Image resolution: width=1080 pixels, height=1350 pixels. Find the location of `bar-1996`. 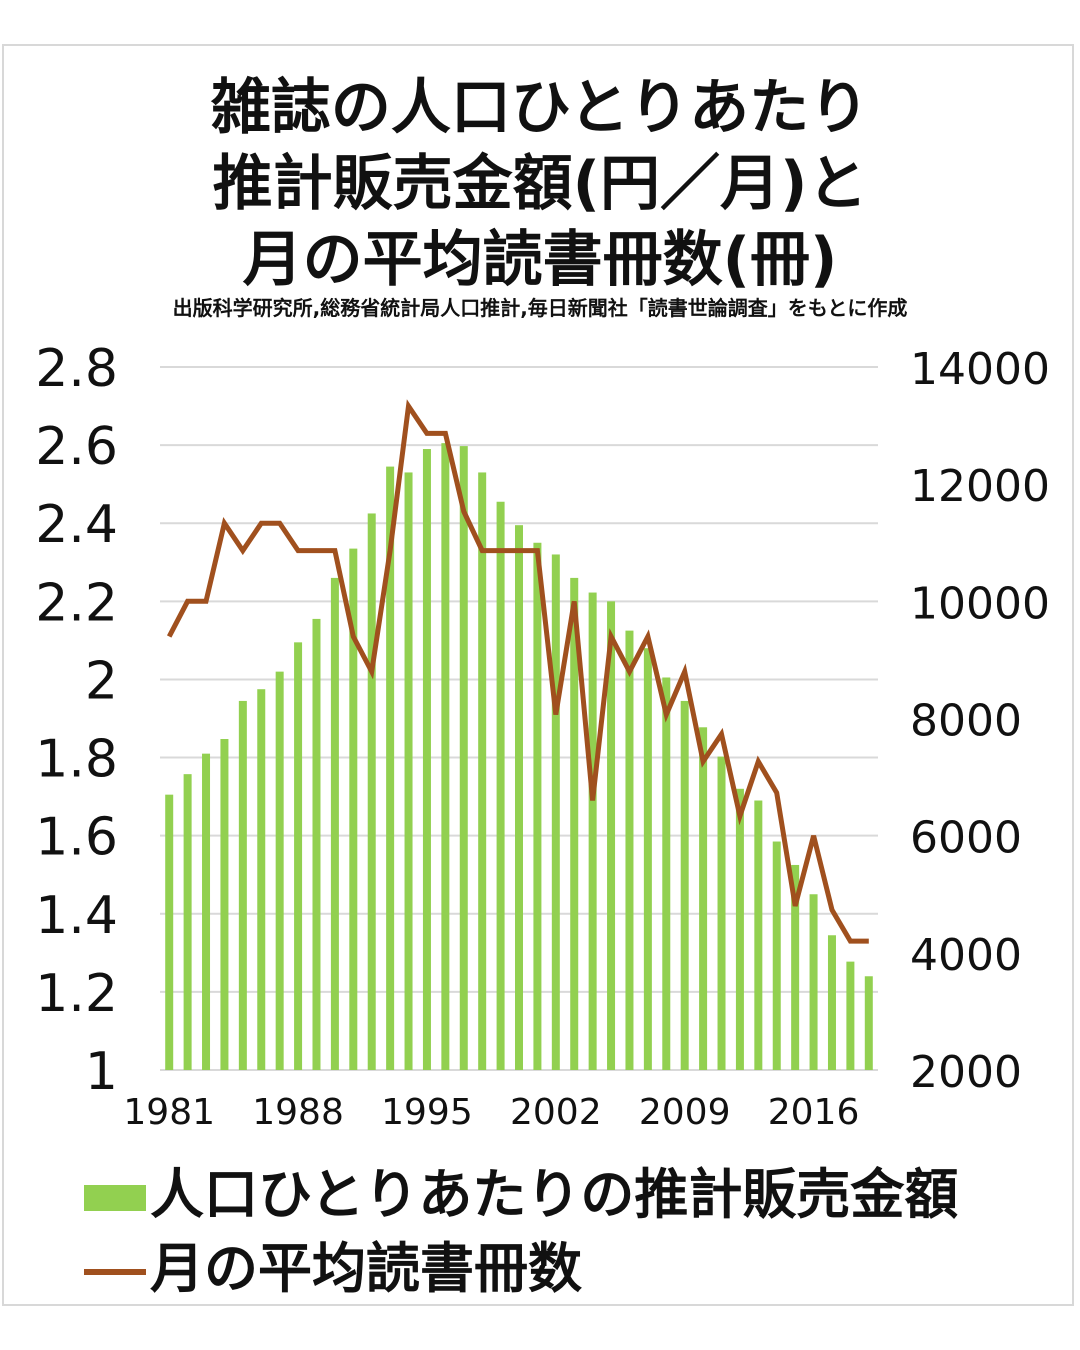

bar-1996 is located at coordinates (445, 756).